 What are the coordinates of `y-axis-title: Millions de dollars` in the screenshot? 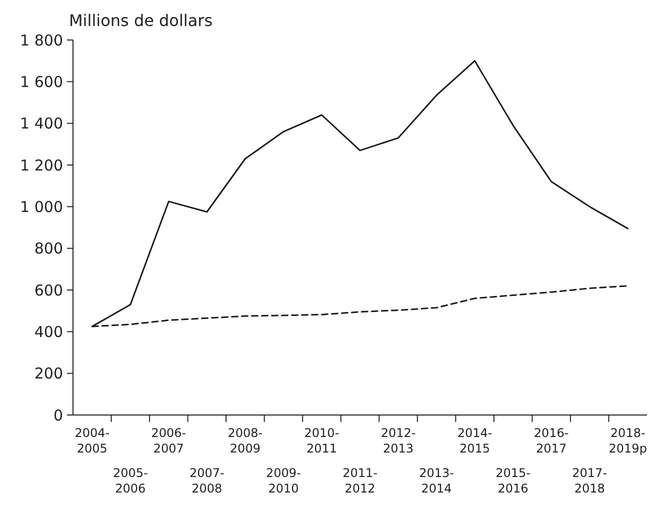 It's located at (141, 20).